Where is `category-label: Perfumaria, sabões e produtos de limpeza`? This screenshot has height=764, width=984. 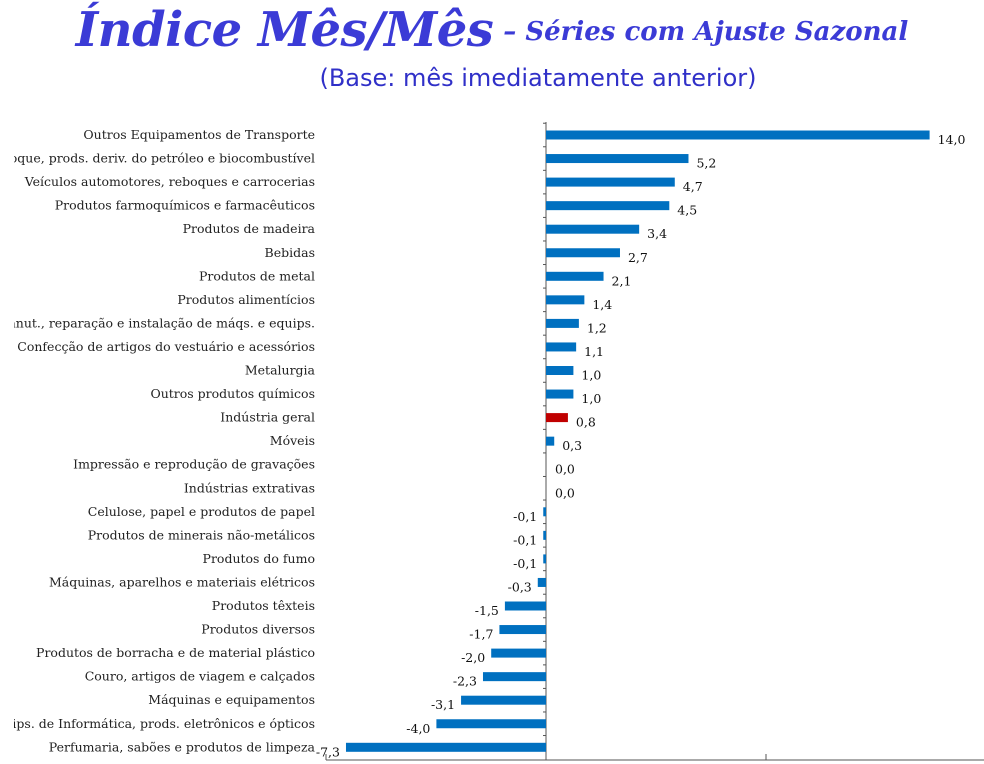
category-label: Perfumaria, sabões e produtos de limpeza is located at coordinates (182, 746).